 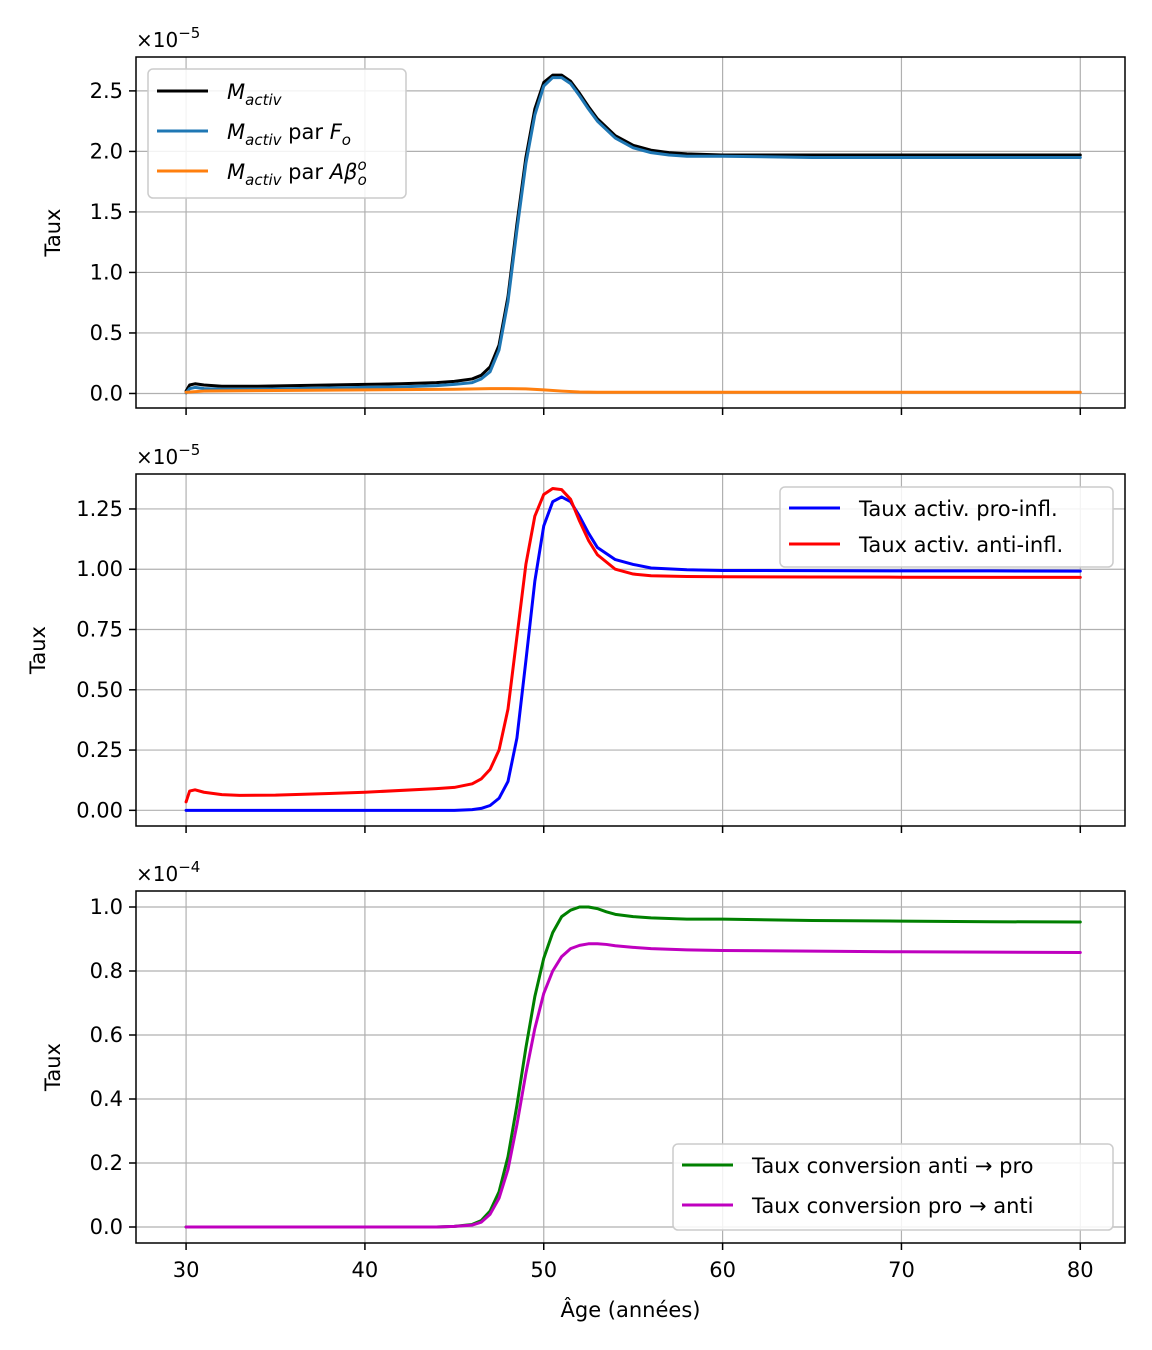 I want to click on x-tick-label: 70, so click(x=901, y=1270).